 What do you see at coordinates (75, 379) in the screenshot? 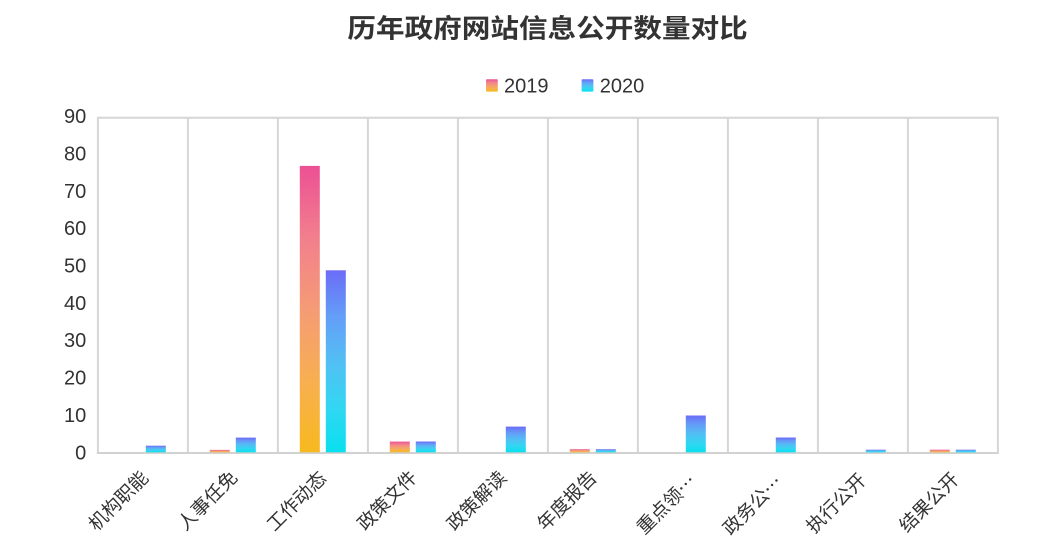
I see `svg-text: 20` at bounding box center [75, 379].